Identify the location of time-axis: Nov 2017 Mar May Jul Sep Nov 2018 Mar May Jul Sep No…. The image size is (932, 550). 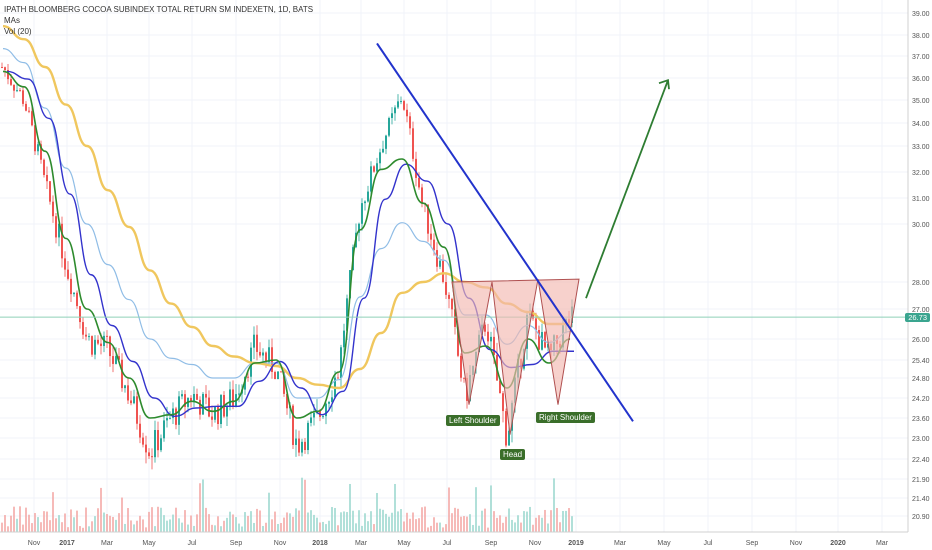
(454, 539).